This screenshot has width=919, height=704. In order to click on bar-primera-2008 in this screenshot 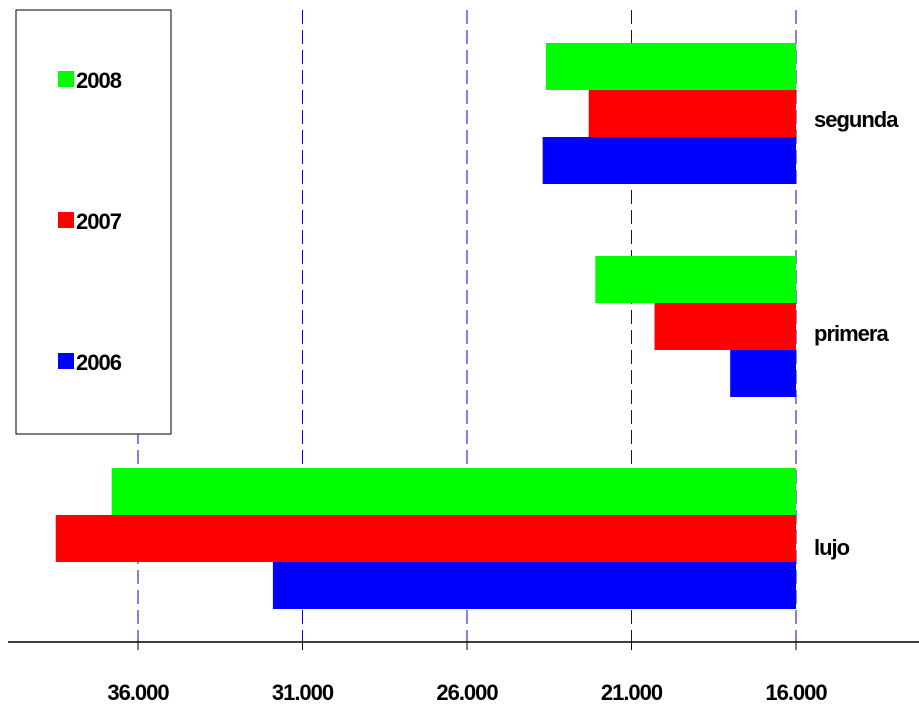, I will do `click(695, 279)`.